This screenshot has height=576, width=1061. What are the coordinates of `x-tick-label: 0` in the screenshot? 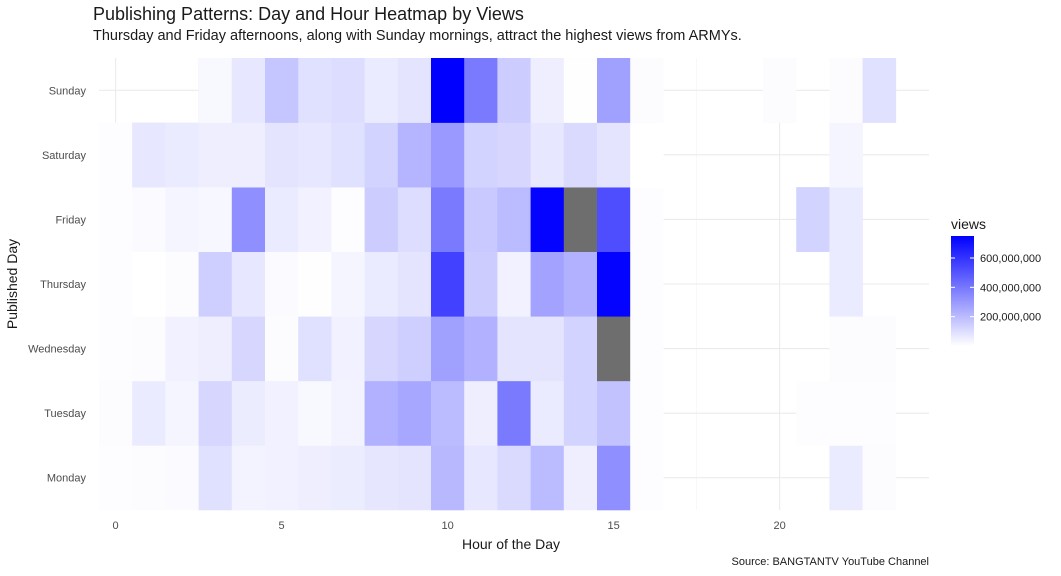 It's located at (116, 526).